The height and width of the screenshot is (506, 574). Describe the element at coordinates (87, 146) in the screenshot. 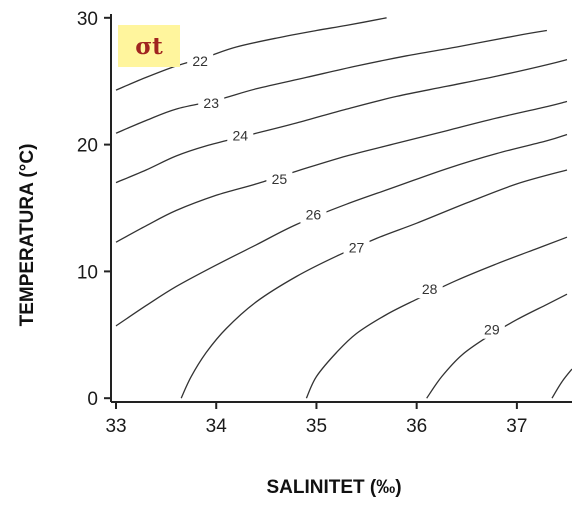

I see `y-tick-label: 20` at that location.